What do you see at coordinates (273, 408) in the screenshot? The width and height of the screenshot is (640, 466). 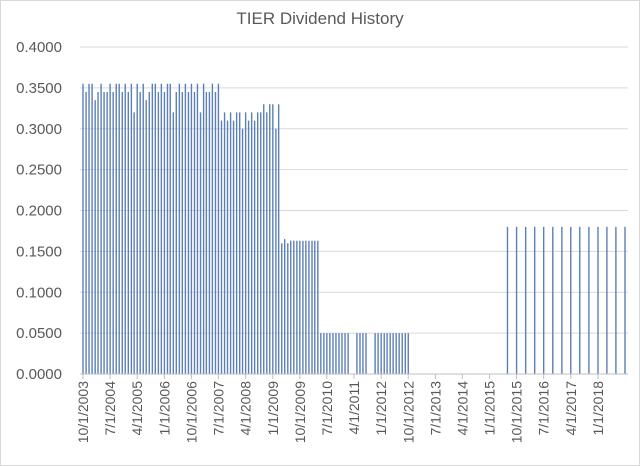 I see `x-tick-label: 1/1/2009` at bounding box center [273, 408].